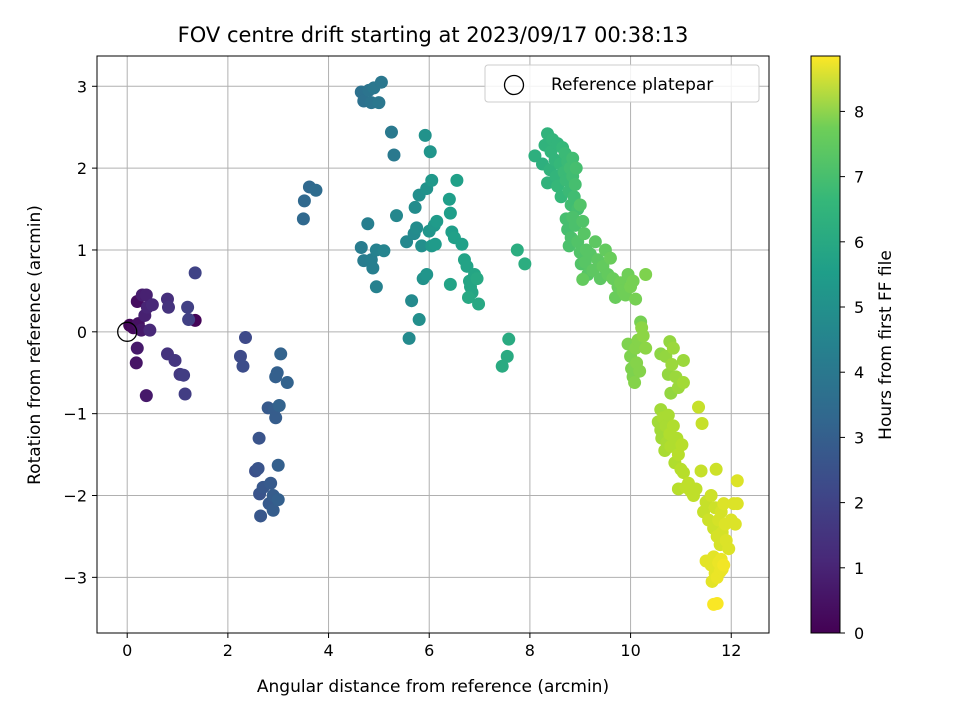  What do you see at coordinates (530, 650) in the screenshot?
I see `x-tick-label: 8` at bounding box center [530, 650].